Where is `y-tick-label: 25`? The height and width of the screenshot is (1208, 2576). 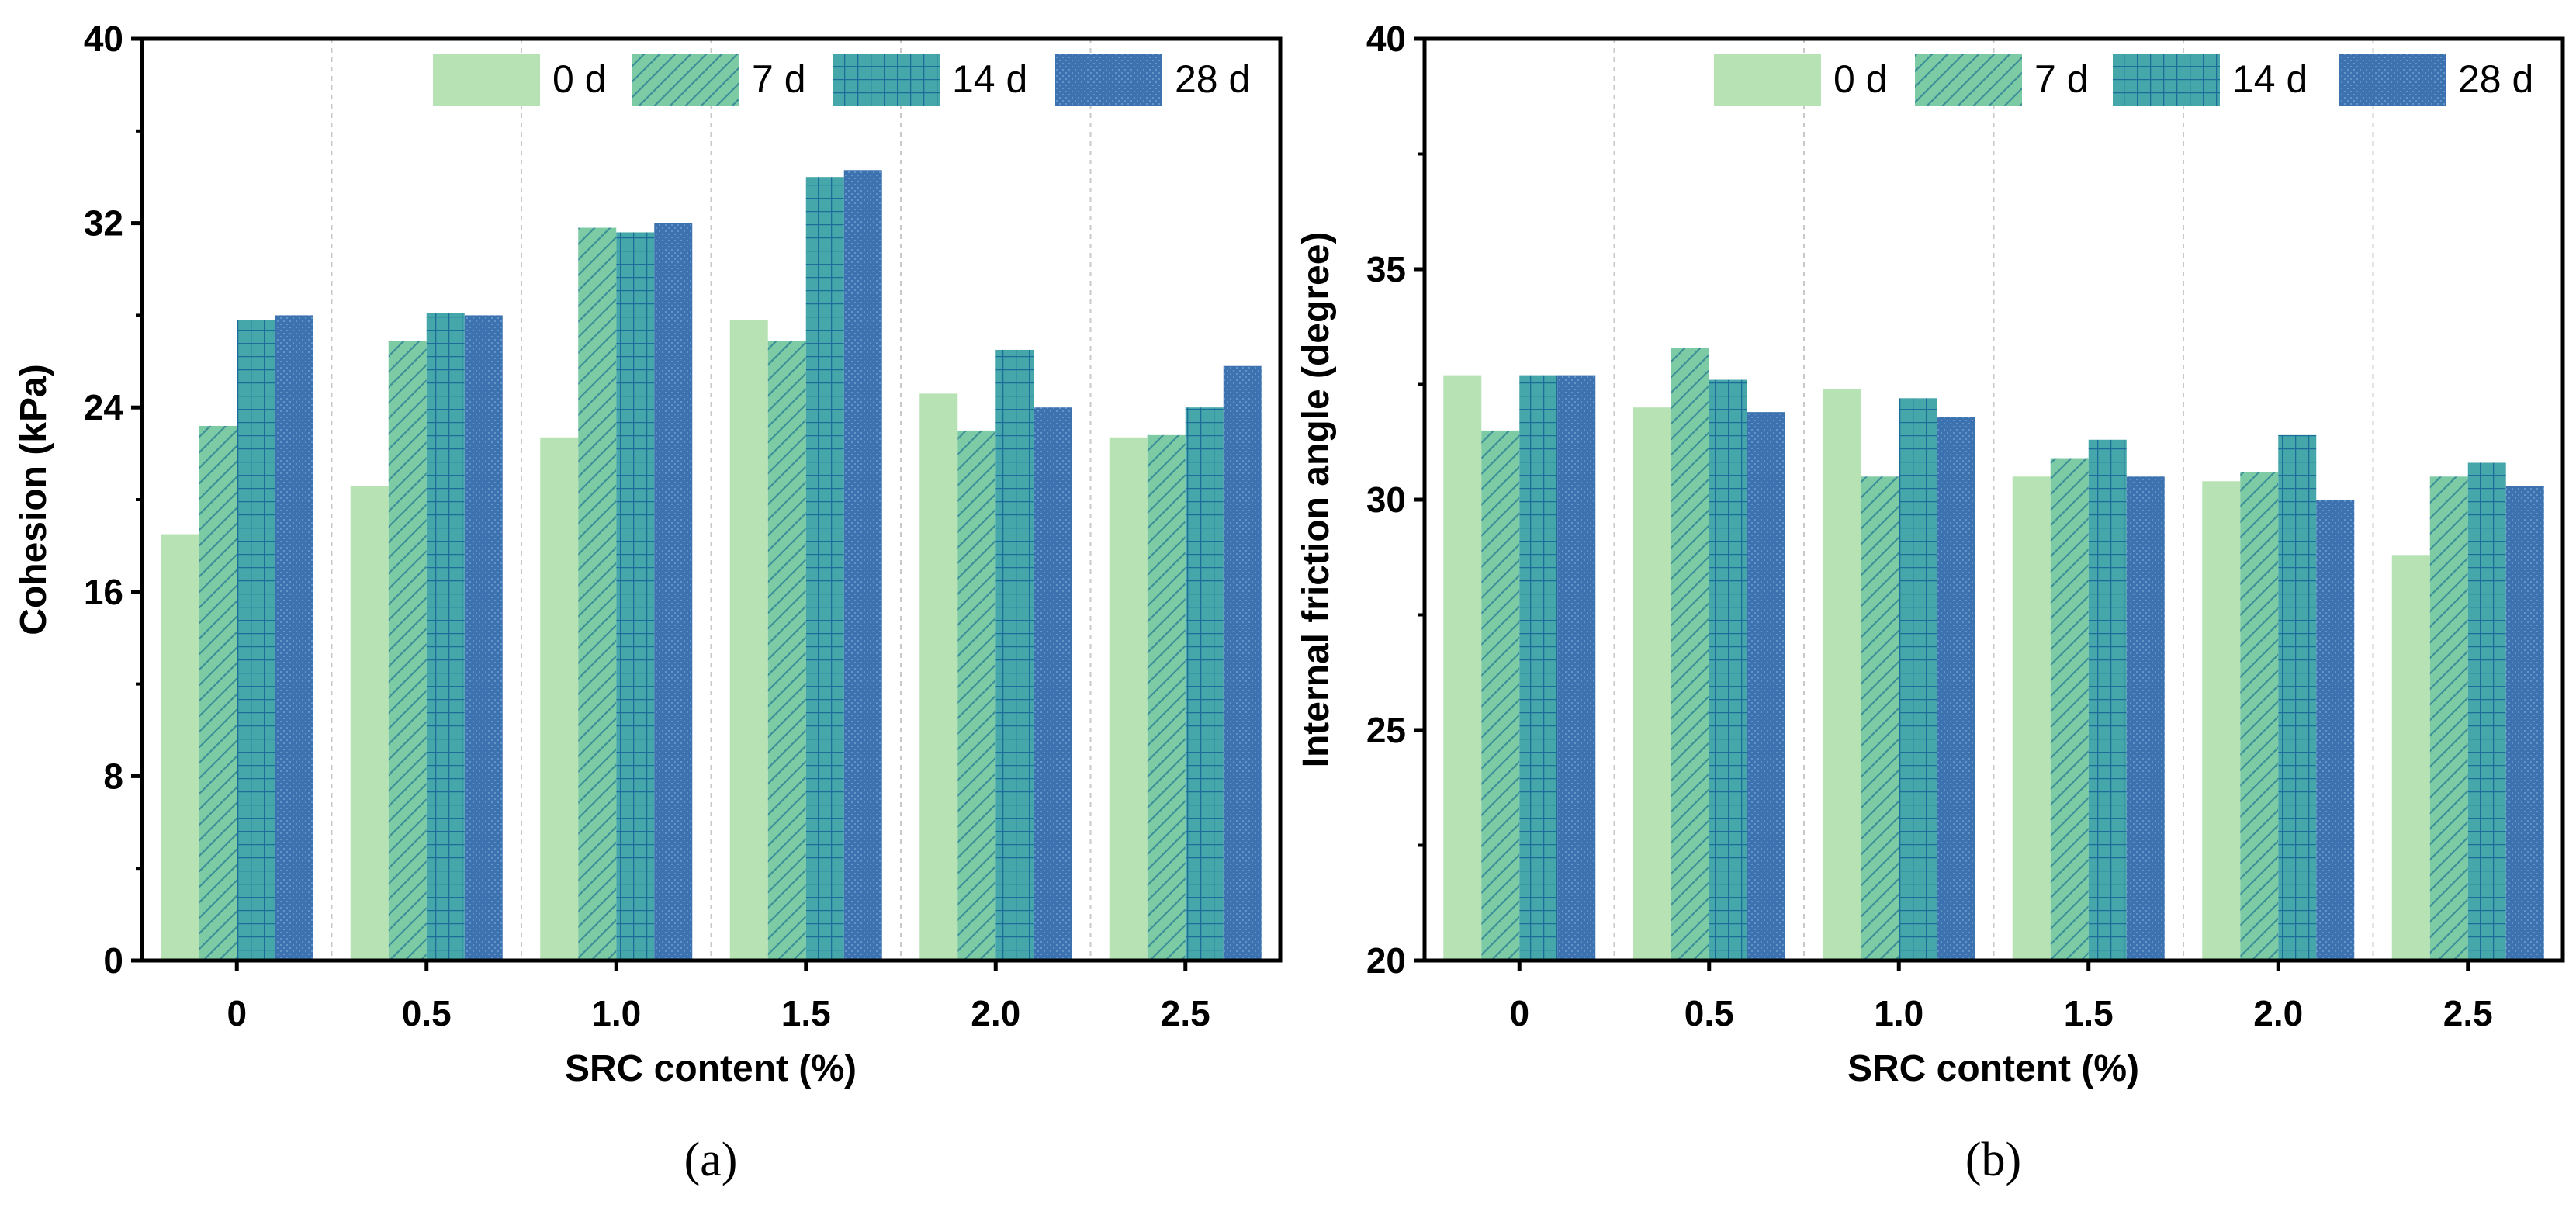
y-tick-label: 25 is located at coordinates (1386, 730).